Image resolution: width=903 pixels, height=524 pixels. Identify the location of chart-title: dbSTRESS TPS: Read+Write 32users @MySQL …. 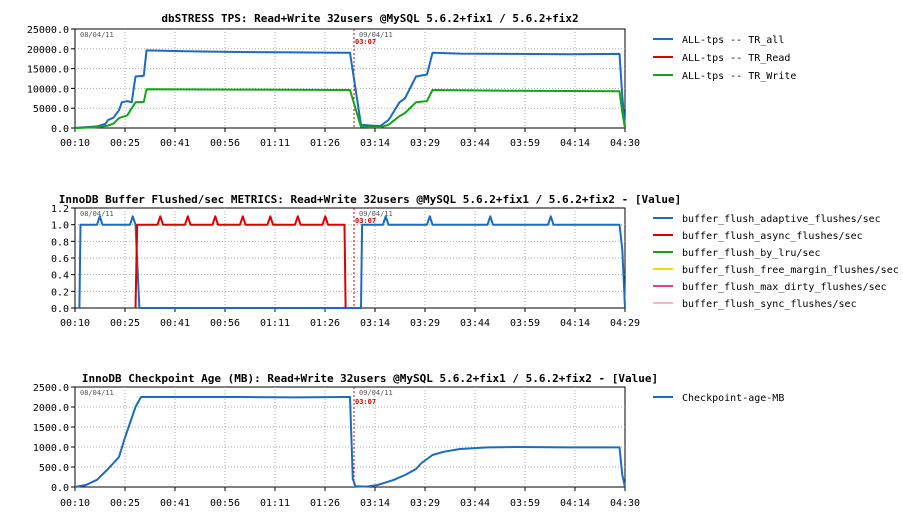
(369, 18).